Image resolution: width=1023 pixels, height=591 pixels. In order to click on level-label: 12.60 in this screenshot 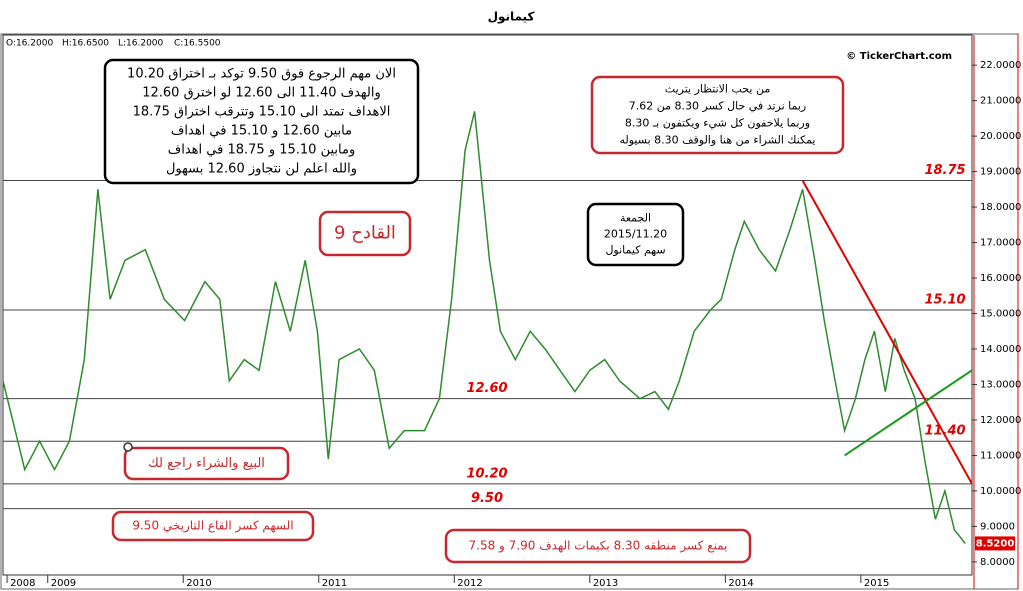, I will do `click(486, 388)`.